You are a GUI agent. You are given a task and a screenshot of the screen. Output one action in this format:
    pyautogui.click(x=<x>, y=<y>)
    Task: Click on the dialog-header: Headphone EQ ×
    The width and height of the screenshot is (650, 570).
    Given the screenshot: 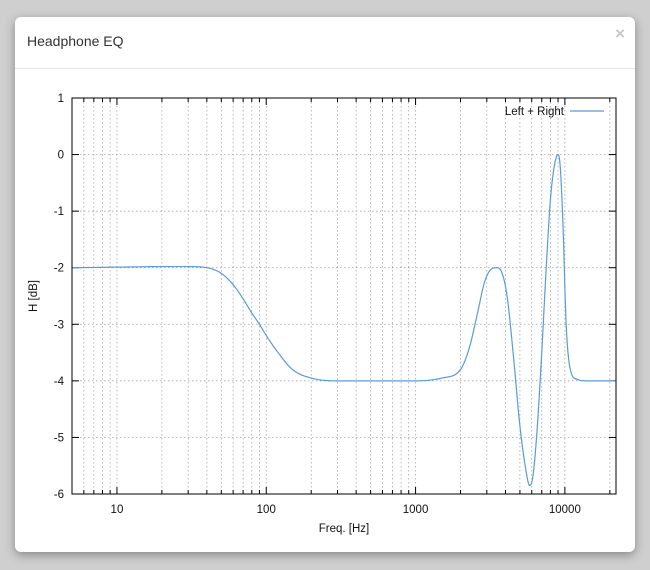 What is the action you would take?
    pyautogui.click(x=325, y=43)
    